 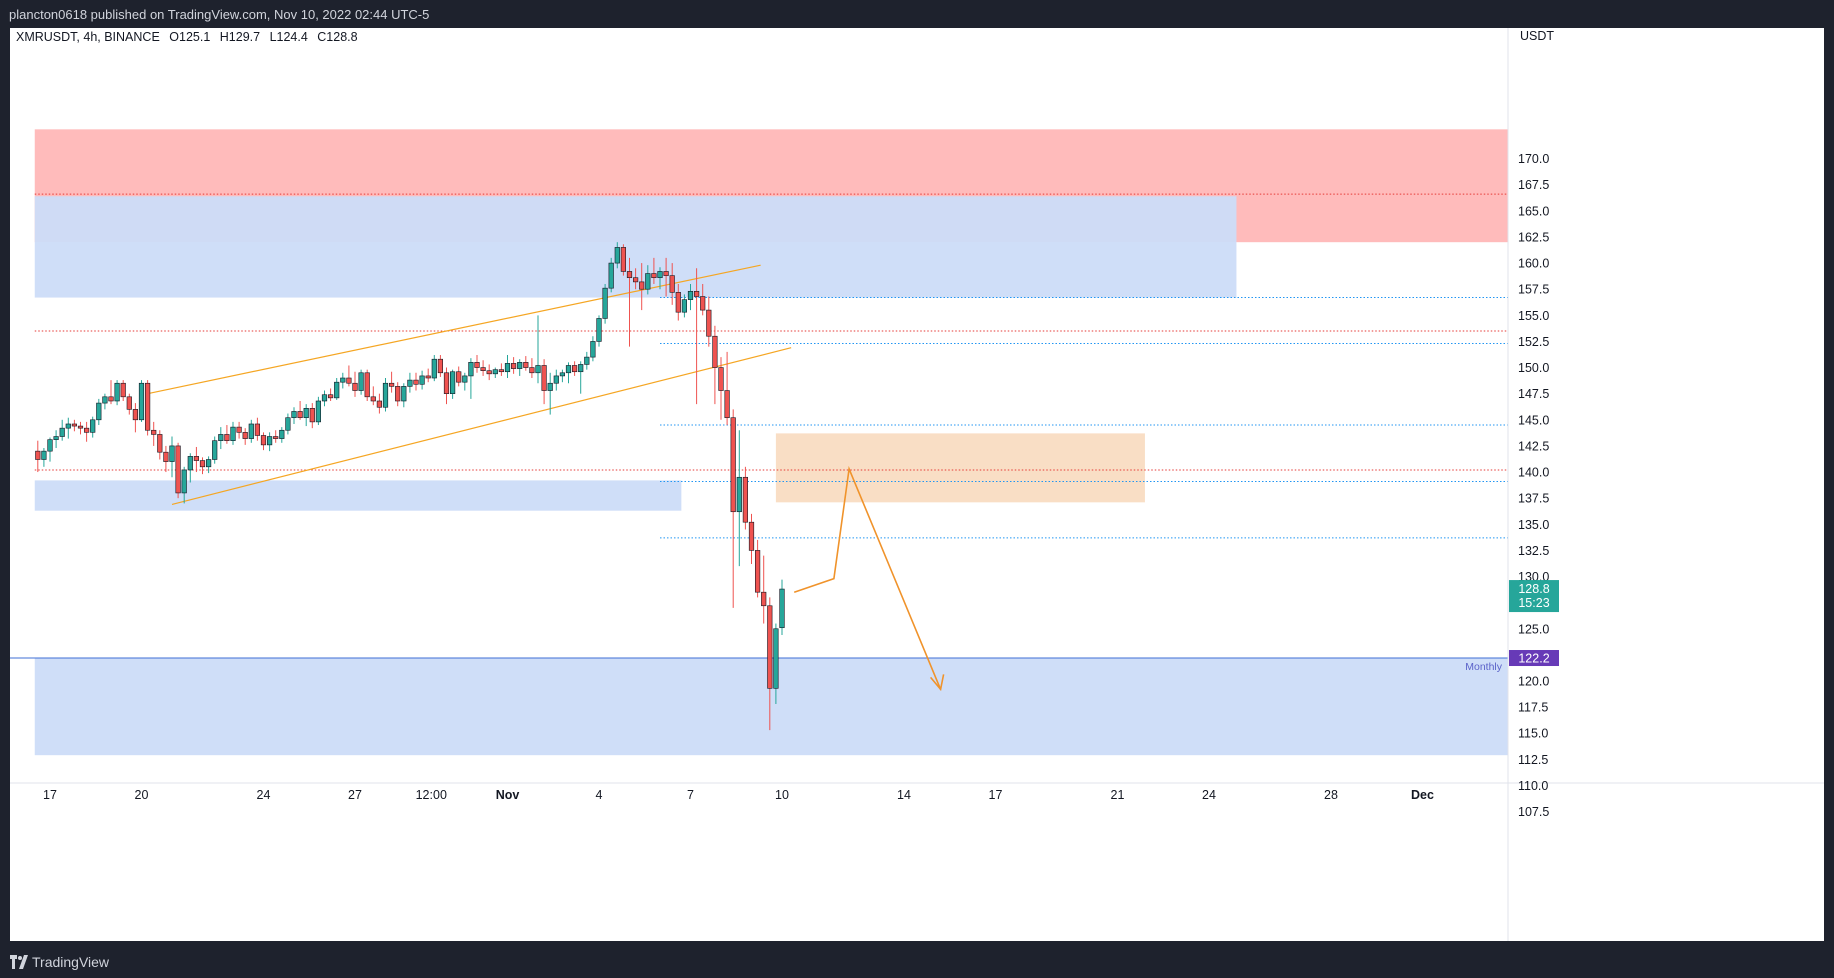 What do you see at coordinates (599, 795) in the screenshot?
I see `time-tick-label: 4` at bounding box center [599, 795].